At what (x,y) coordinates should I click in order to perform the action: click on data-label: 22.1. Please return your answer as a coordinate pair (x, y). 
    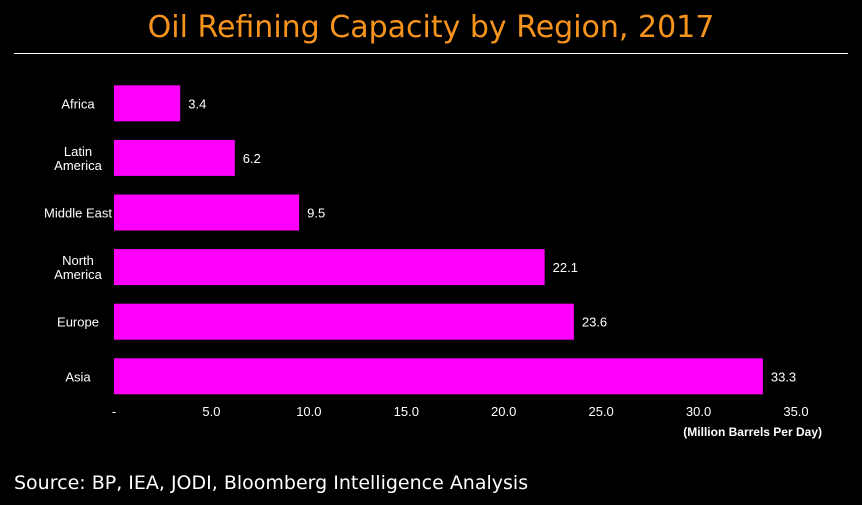
    Looking at the image, I should click on (565, 267).